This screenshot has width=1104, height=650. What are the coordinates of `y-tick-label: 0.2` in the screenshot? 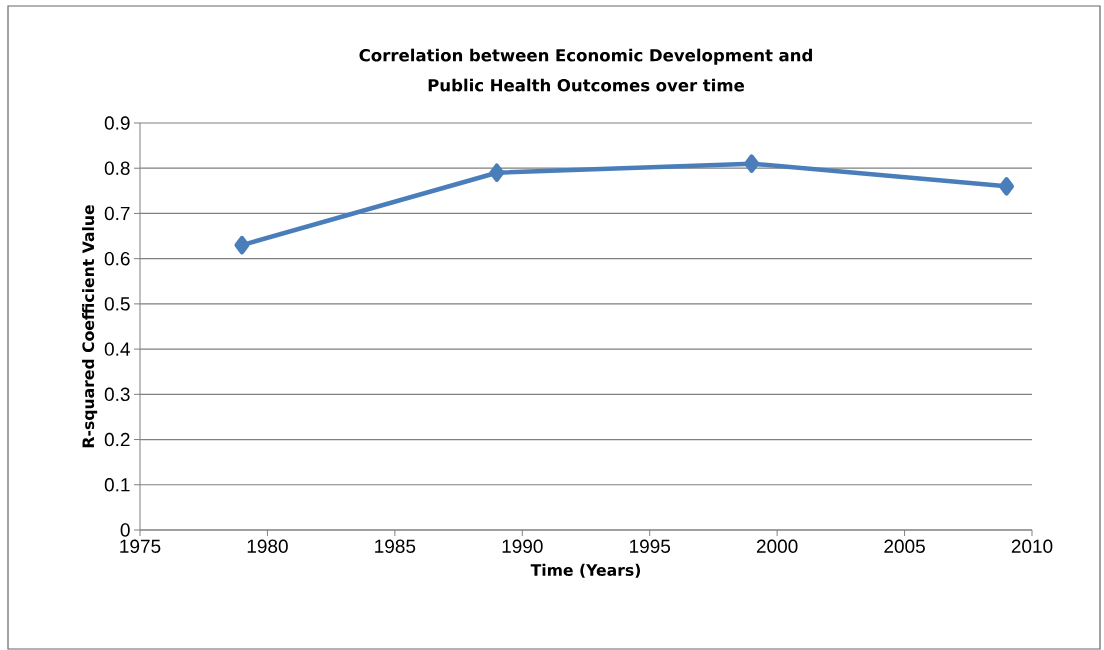 It's located at (117, 439).